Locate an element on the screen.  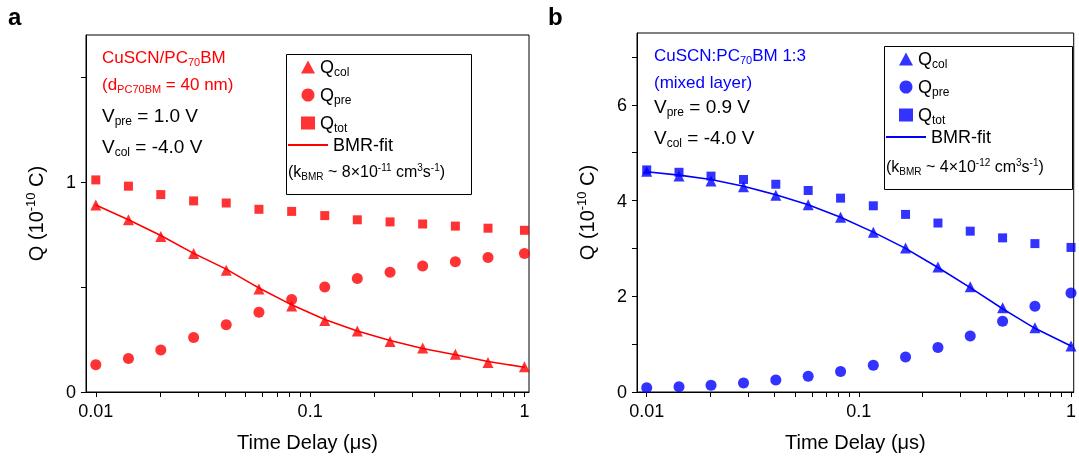
y-tick-label: 6 is located at coordinates (621, 104).